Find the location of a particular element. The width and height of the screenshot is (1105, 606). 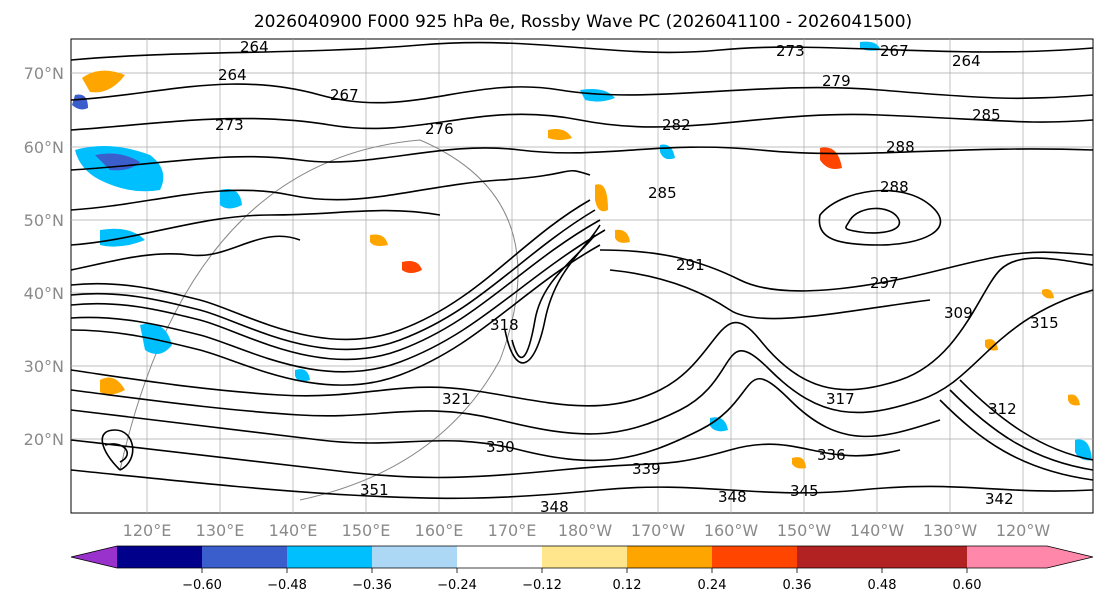

lon-tick-label: 150°W is located at coordinates (804, 530).